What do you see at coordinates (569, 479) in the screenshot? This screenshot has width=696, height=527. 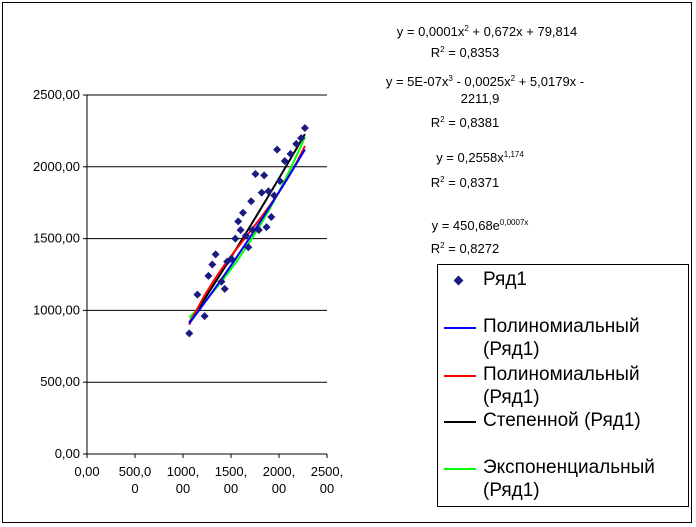 I see `legend-label-exp: Экспоненциальный (Ряд1)` at bounding box center [569, 479].